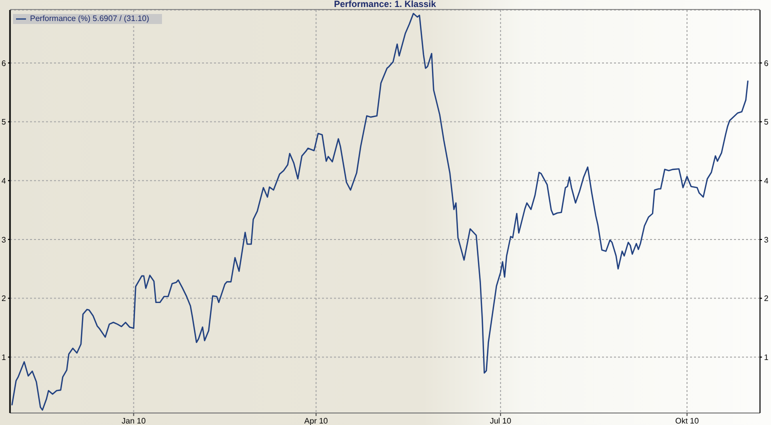 This screenshot has height=425, width=771. What do you see at coordinates (134, 420) in the screenshot?
I see `x-tick-label: Jan 10` at bounding box center [134, 420].